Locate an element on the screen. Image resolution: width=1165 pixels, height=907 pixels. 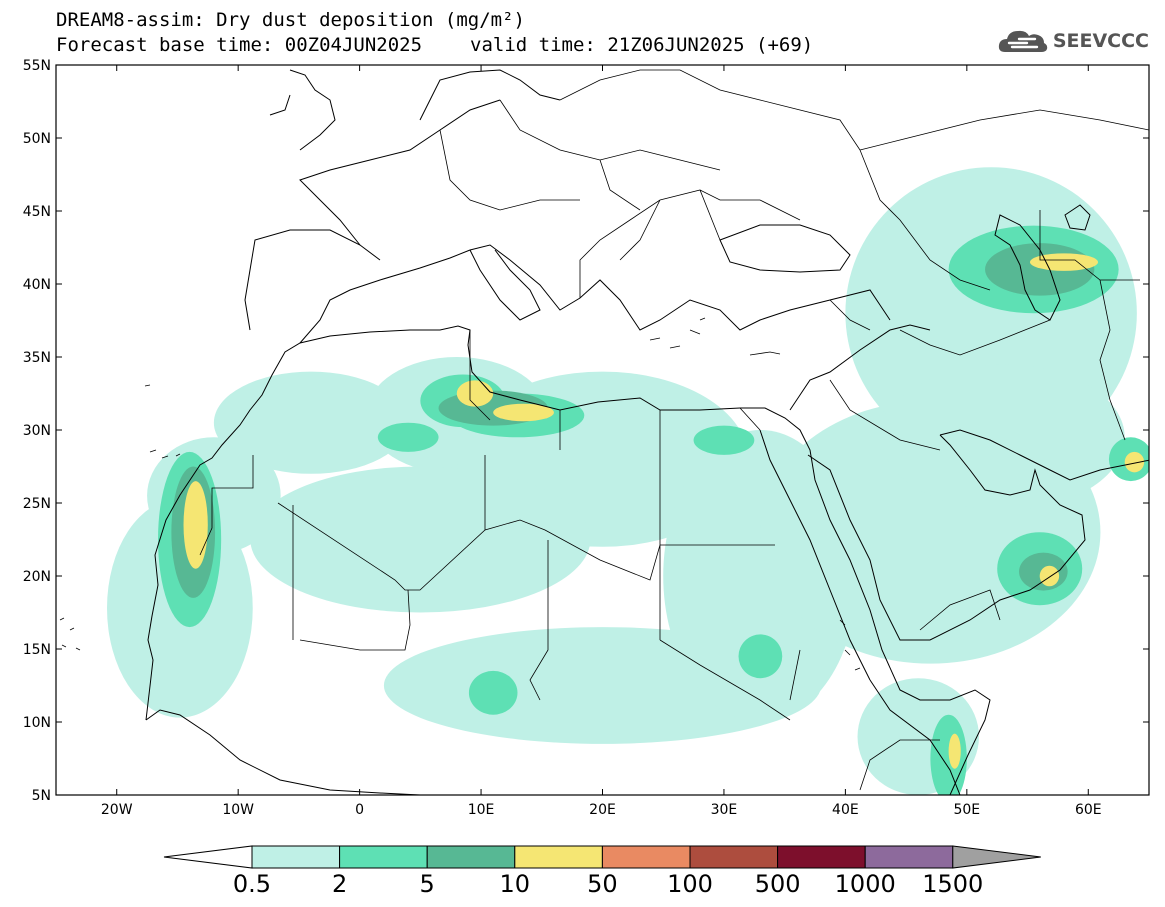
colorbar-label-7: 1000 is located at coordinates (865, 884).